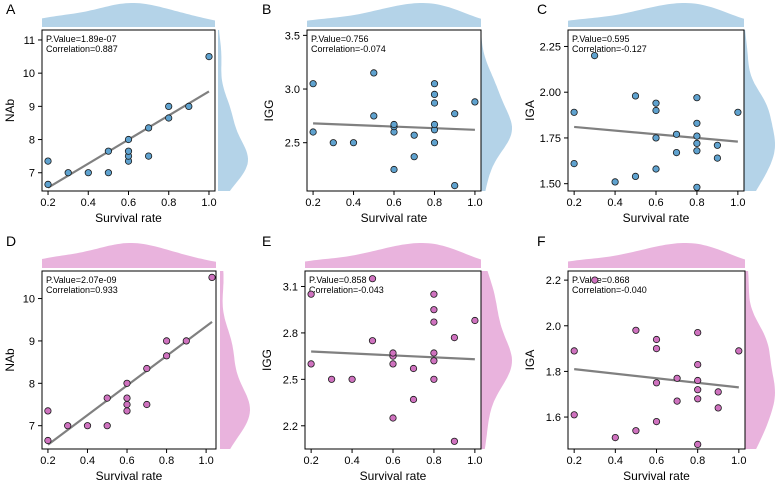 Image resolution: width=777 pixels, height=481 pixels. I want to click on p-value-text: P.Value=0.756, so click(339, 39).